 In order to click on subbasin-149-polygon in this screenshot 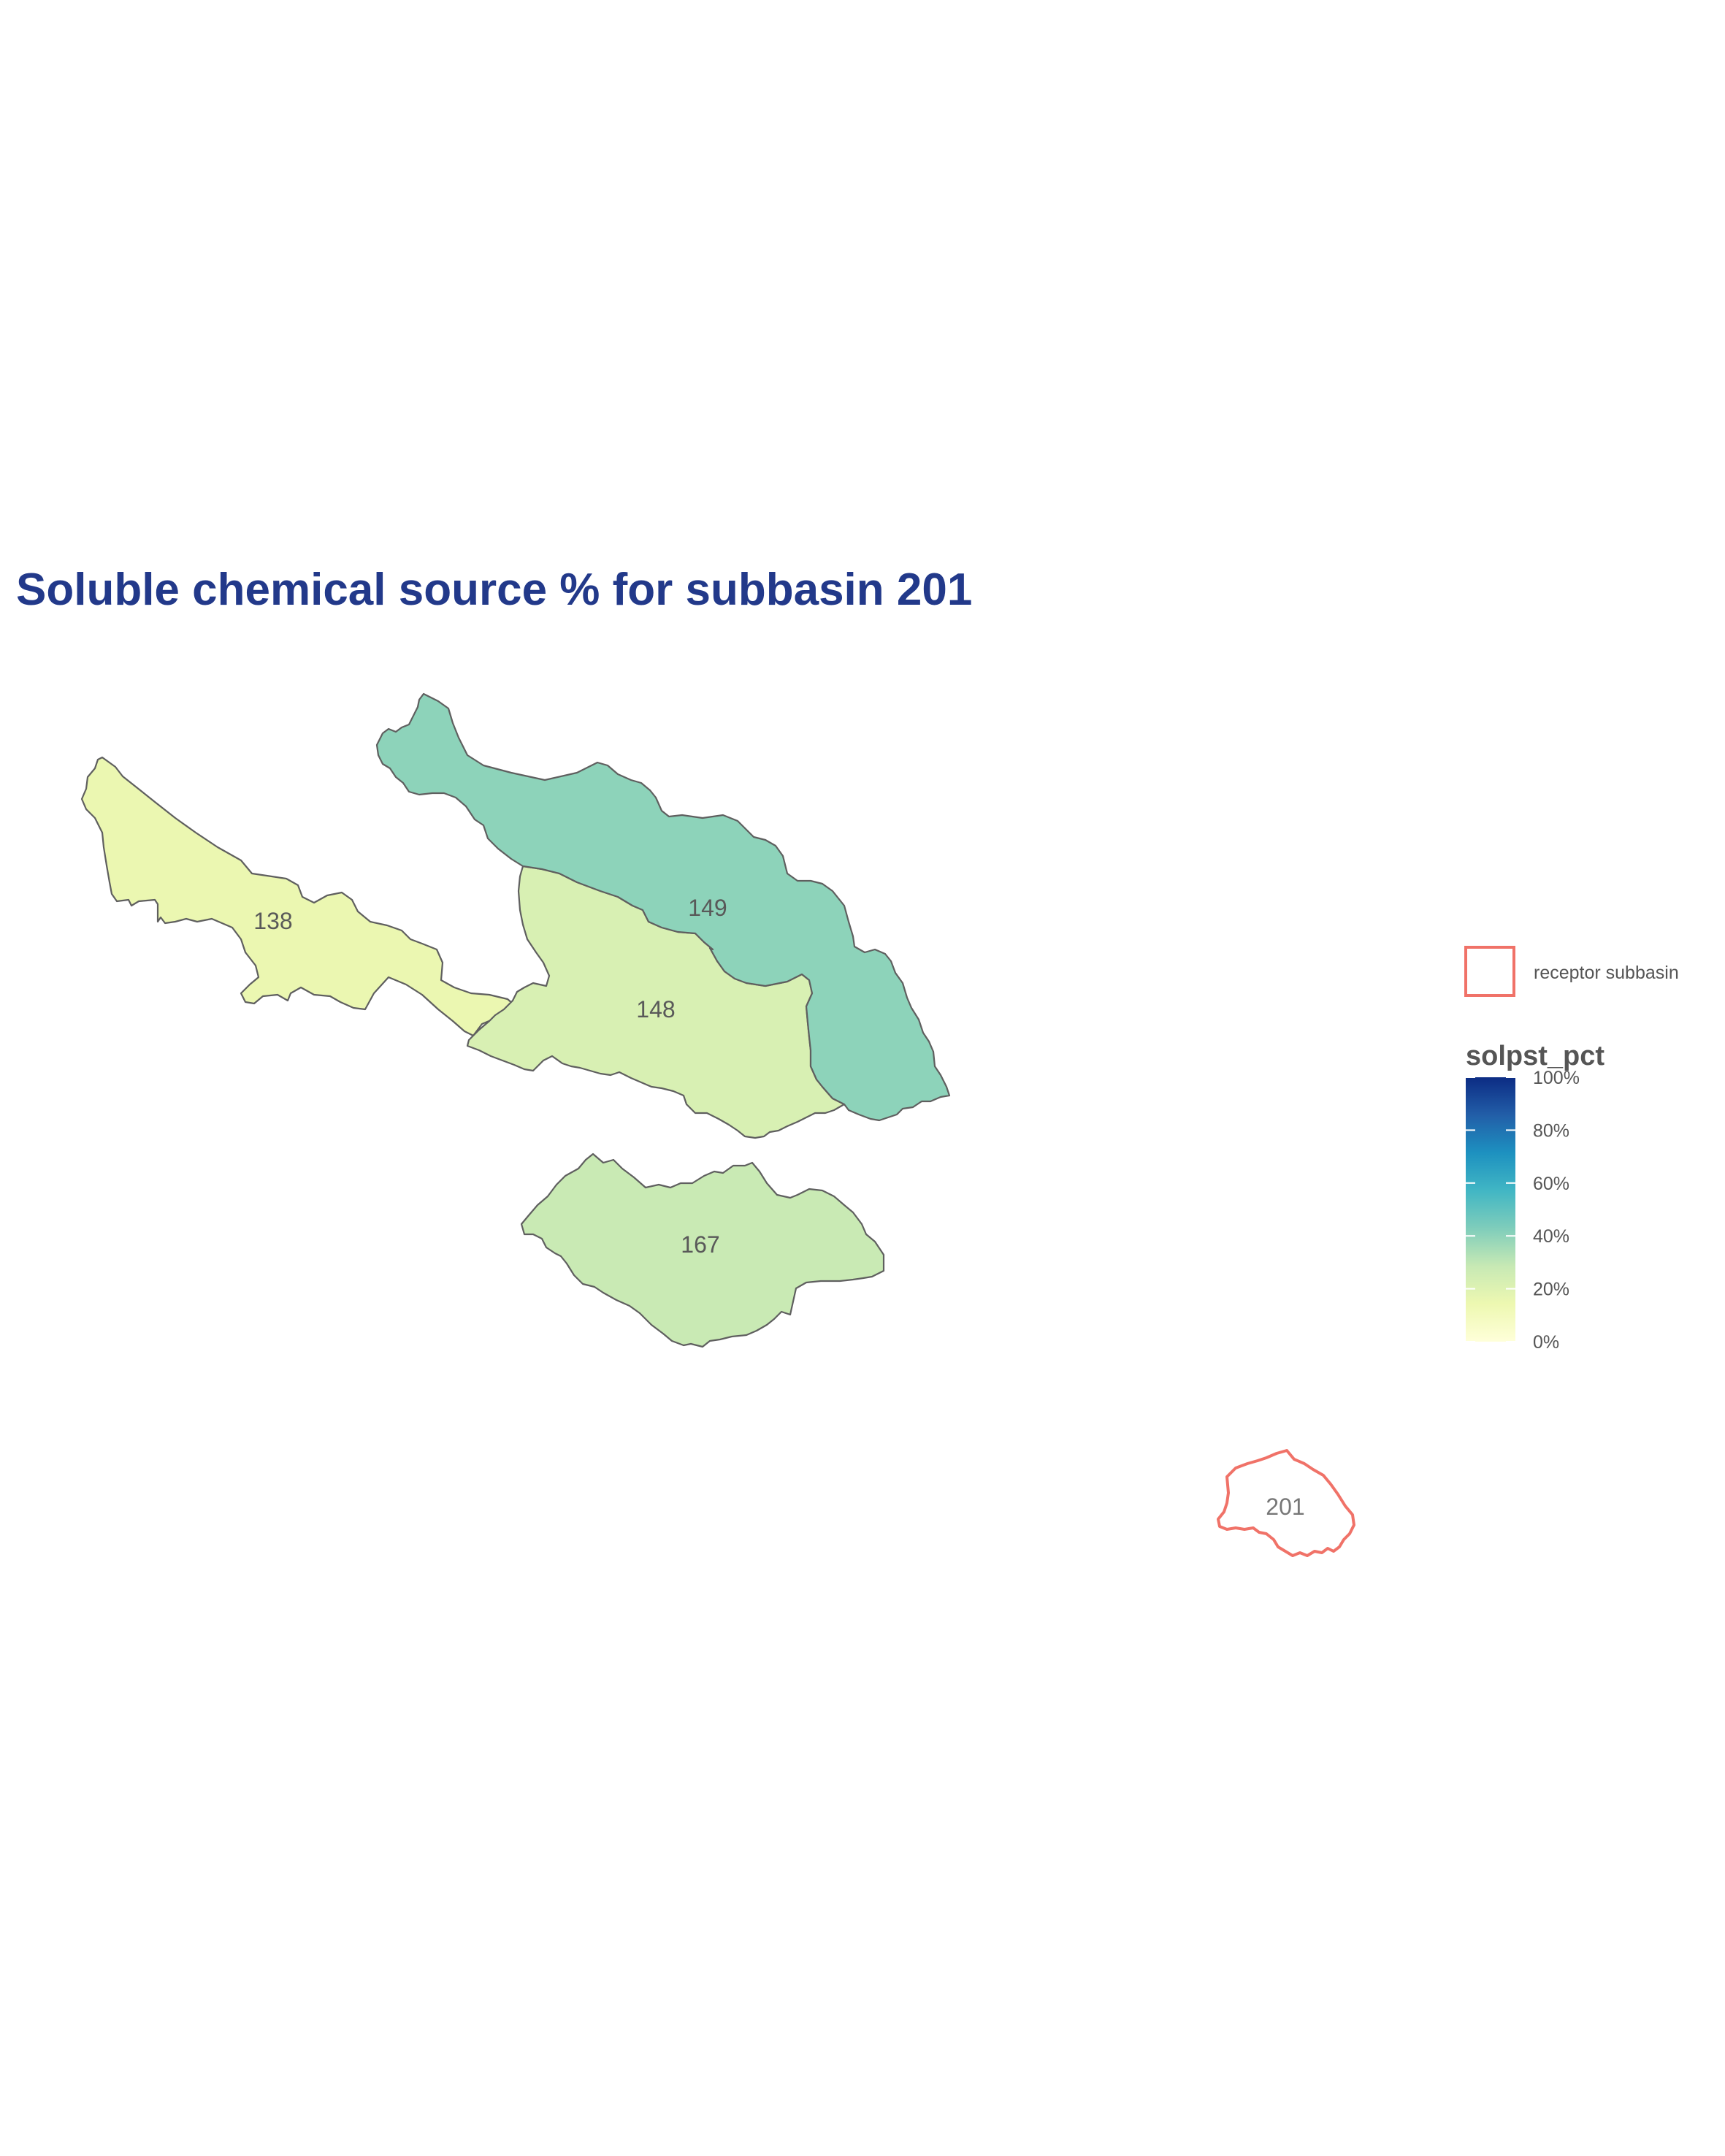, I will do `click(663, 907)`.